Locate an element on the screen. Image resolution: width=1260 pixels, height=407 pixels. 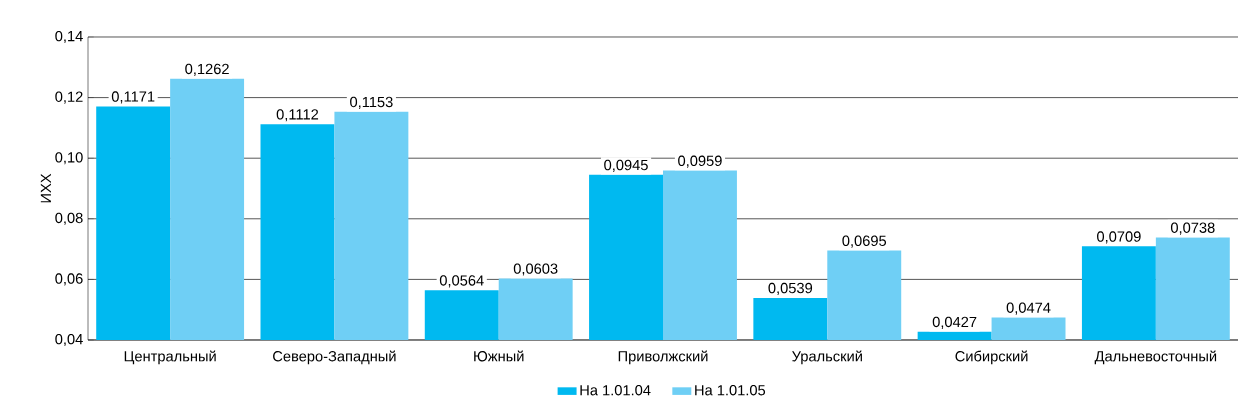
x-tick-label: Дальневосточный is located at coordinates (1155, 357).